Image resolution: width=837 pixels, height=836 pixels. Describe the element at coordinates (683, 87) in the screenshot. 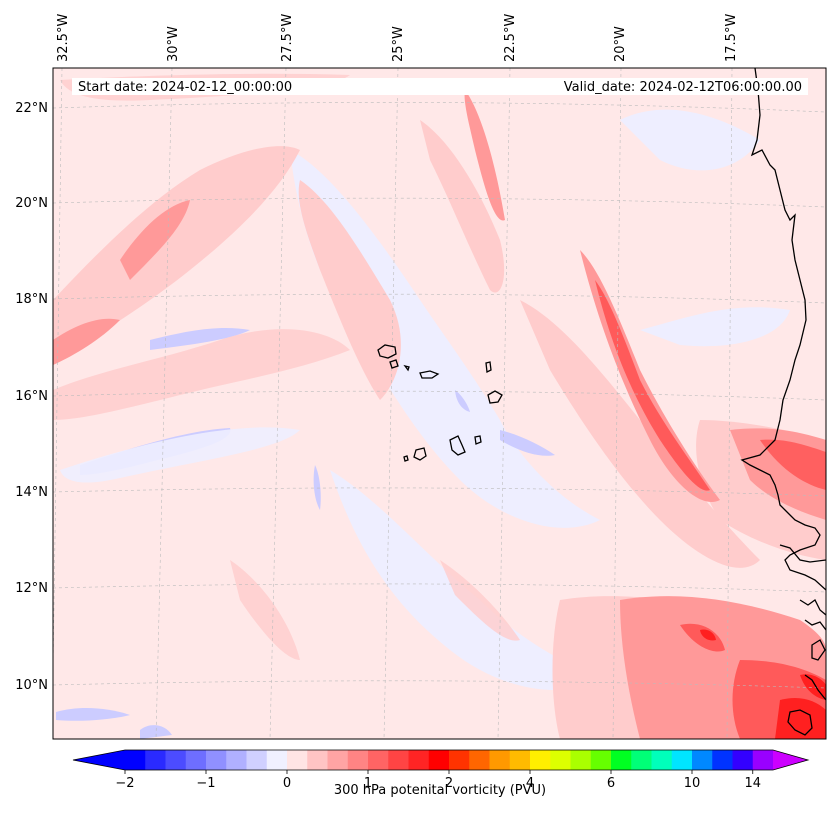

I see `valid-date-label: Valid_date: 2024-02-12T06:00:00.00` at that location.